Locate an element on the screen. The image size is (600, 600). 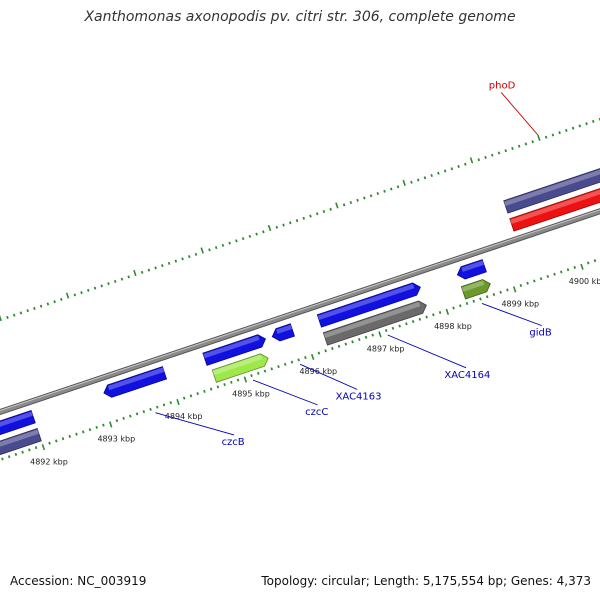
accession-text: Accession: NC_003919 is located at coordinates (78, 581).